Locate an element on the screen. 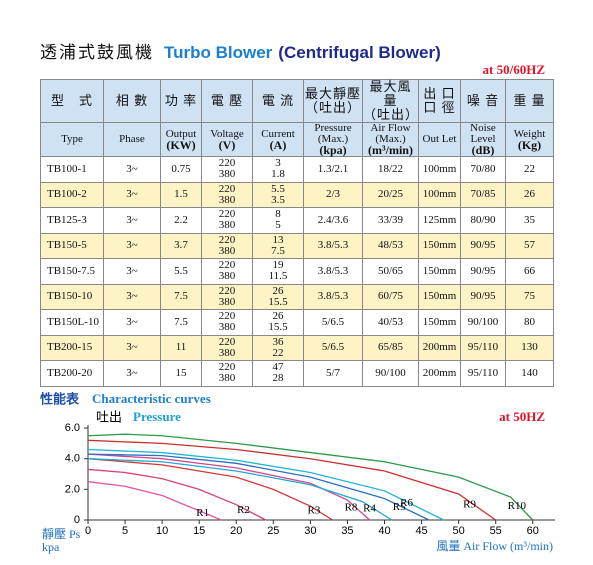 The width and height of the screenshot is (593, 565). cell: Pressure (Max.) (kpa) is located at coordinates (333, 139).